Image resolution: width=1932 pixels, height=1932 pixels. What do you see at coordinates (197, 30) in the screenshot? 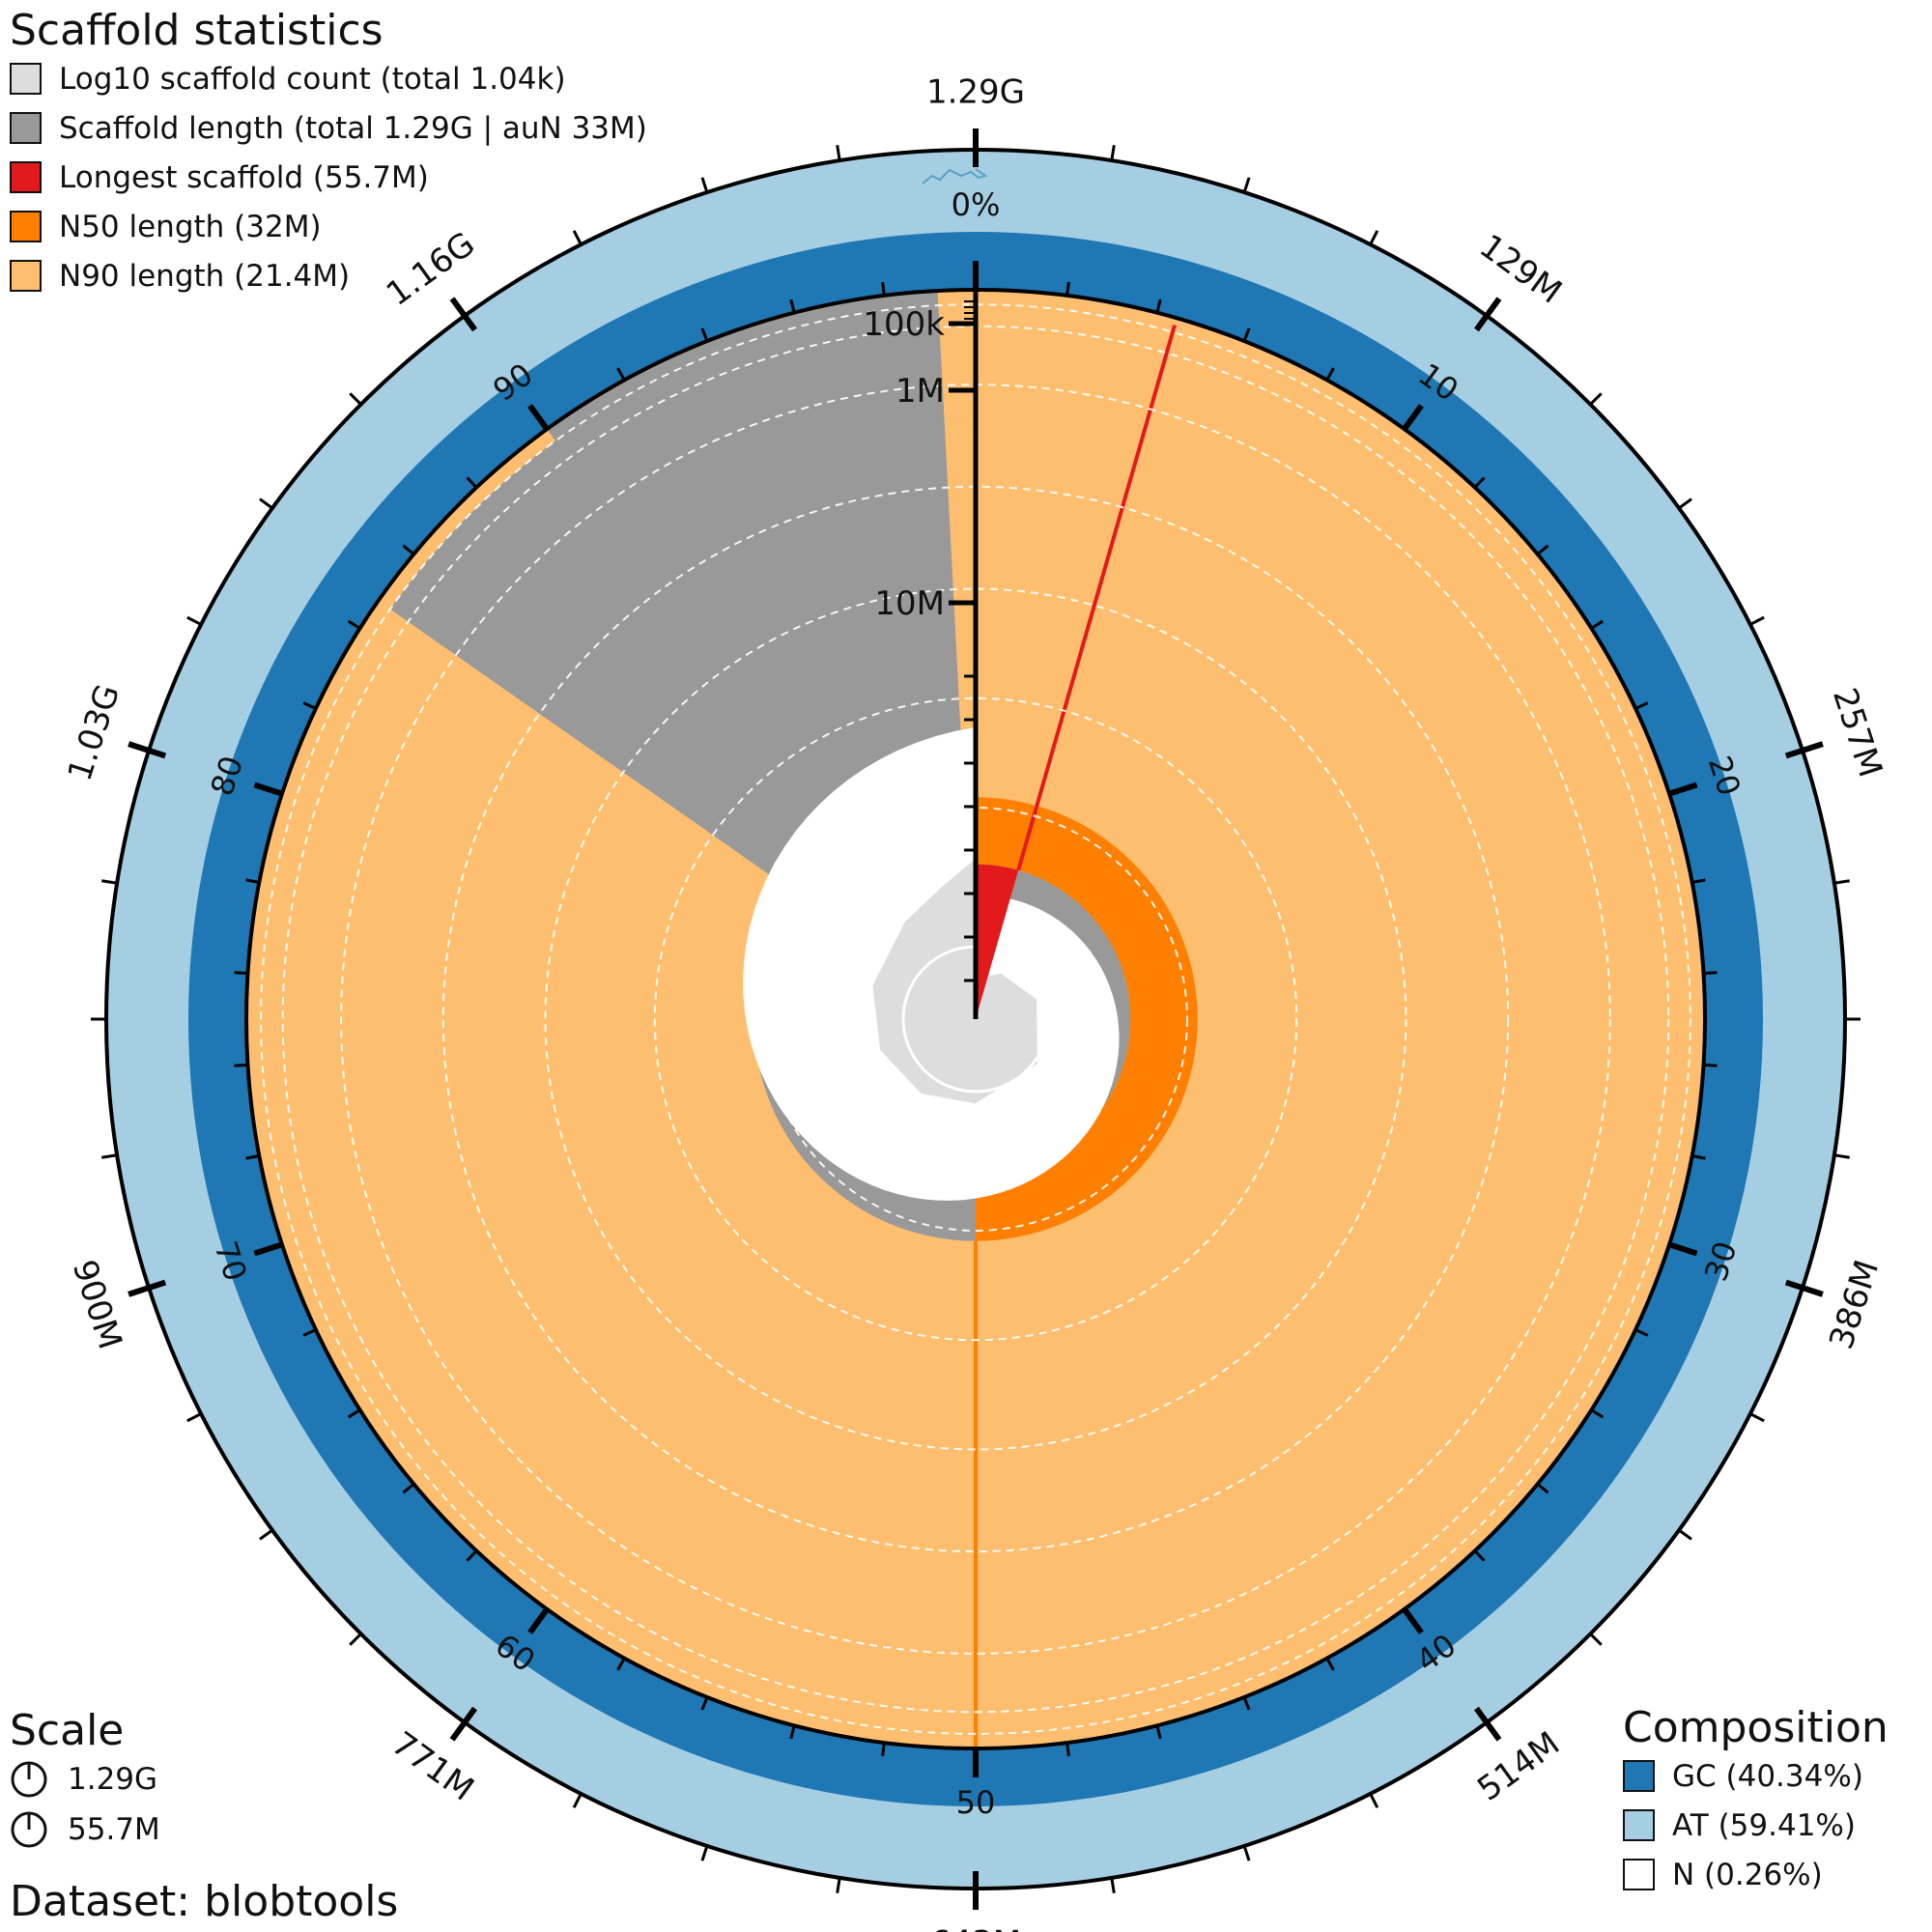
I see `legend-title: Scaffold statistics` at bounding box center [197, 30].